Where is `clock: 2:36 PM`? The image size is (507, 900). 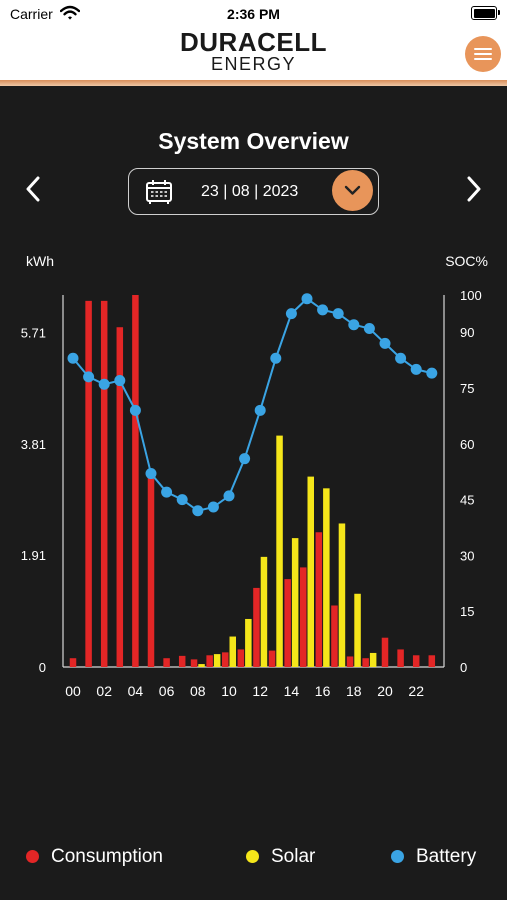
clock: 2:36 PM is located at coordinates (253, 14).